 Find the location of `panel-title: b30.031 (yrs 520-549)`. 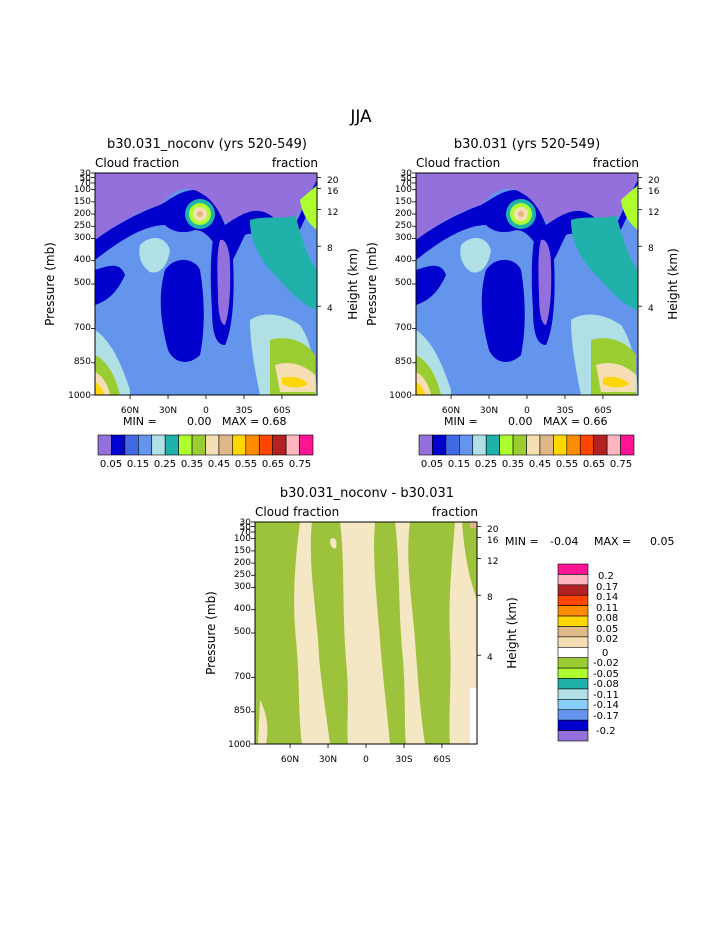

panel-title: b30.031 (yrs 520-549) is located at coordinates (527, 144).